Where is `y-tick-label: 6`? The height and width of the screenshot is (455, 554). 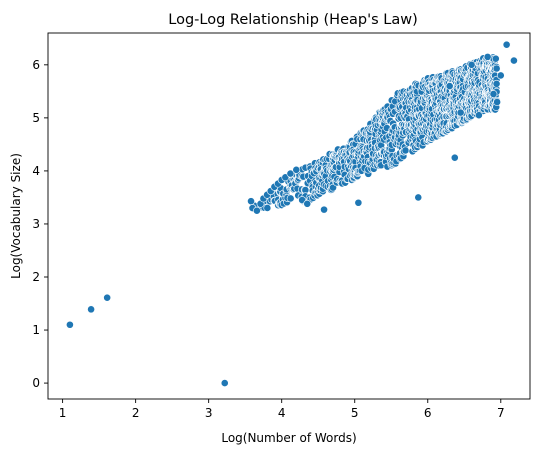
y-tick-label: 6 is located at coordinates (36, 65).